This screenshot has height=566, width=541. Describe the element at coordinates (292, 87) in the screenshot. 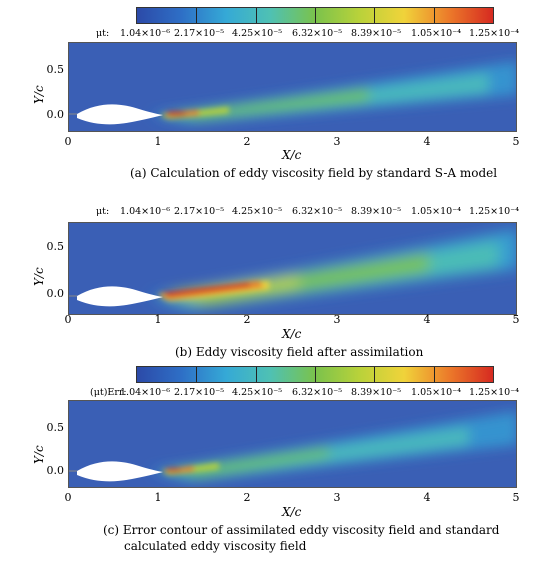

I see `contour-plot-a` at that location.